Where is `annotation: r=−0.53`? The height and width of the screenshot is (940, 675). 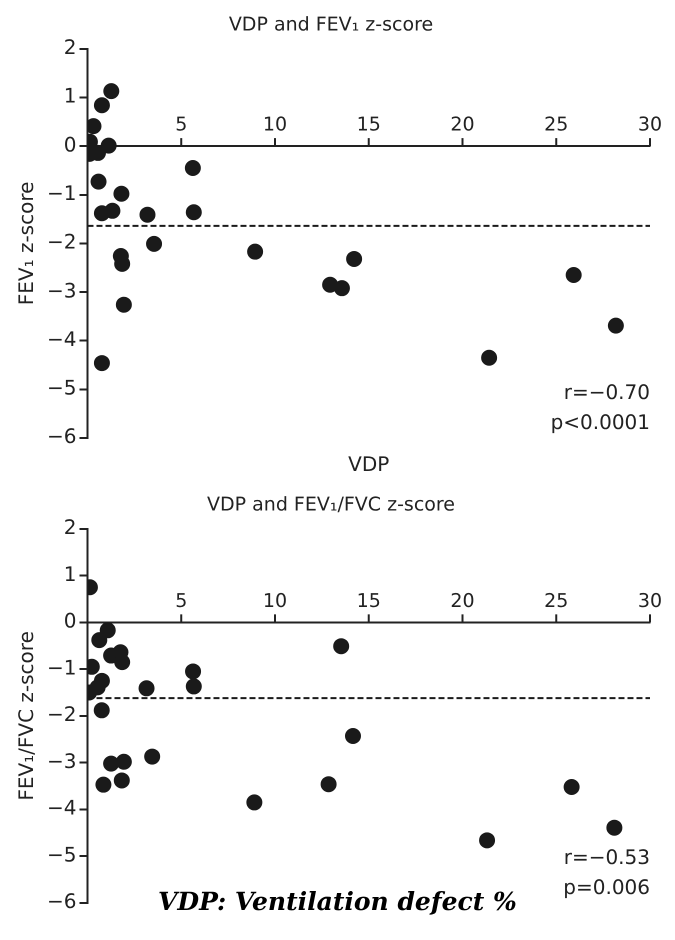 annotation: r=−0.53 is located at coordinates (607, 857).